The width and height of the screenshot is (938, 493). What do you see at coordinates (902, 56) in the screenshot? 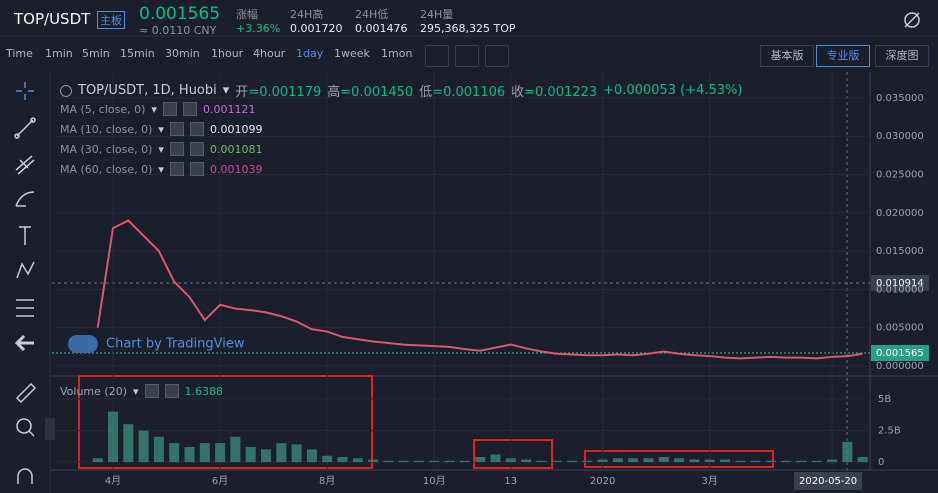
I see `version-button: 深度图` at bounding box center [902, 56].